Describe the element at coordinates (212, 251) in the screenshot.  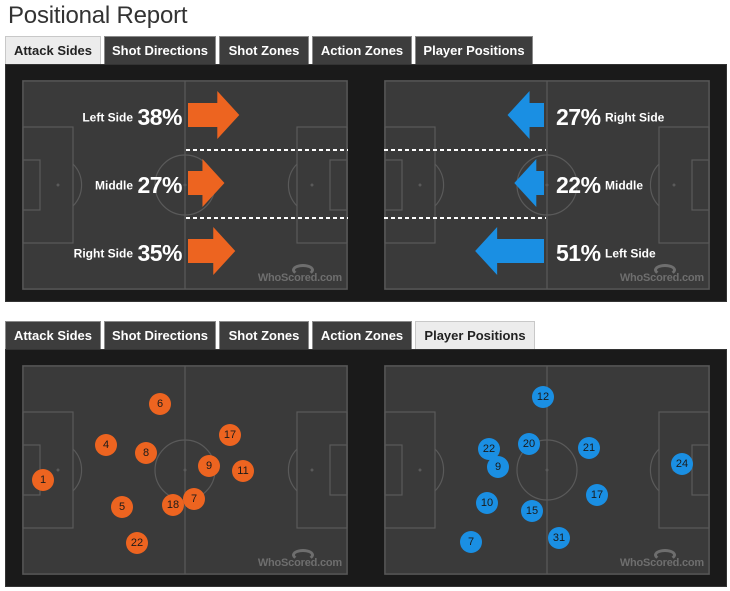
I see `home-right-side-arrow-icon` at that location.